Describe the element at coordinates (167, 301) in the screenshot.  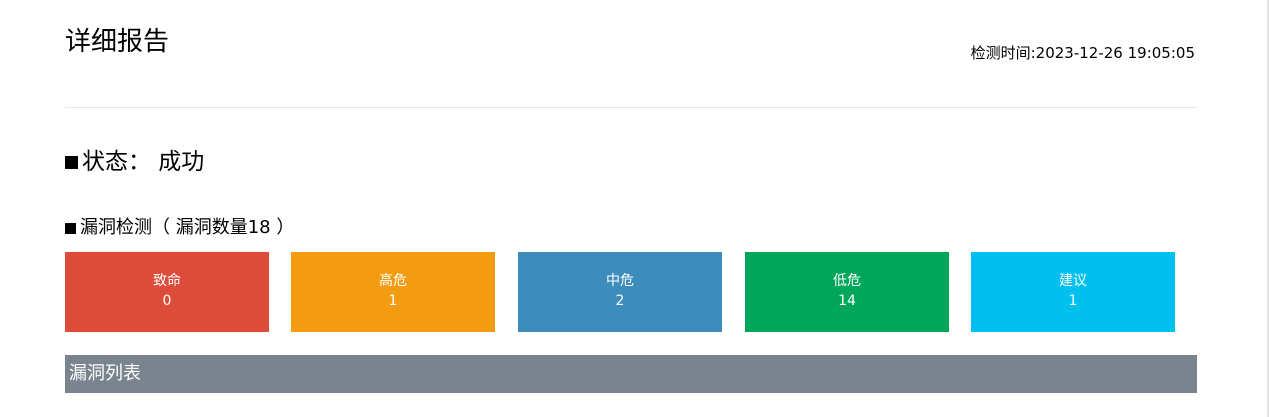
I see `severity-count: 0` at that location.